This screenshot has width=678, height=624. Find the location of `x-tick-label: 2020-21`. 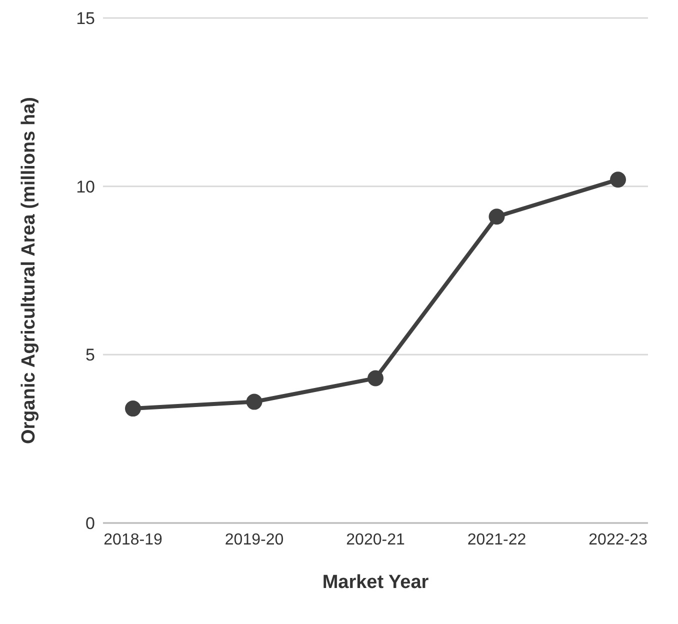

x-tick-label: 2020-21 is located at coordinates (375, 539).